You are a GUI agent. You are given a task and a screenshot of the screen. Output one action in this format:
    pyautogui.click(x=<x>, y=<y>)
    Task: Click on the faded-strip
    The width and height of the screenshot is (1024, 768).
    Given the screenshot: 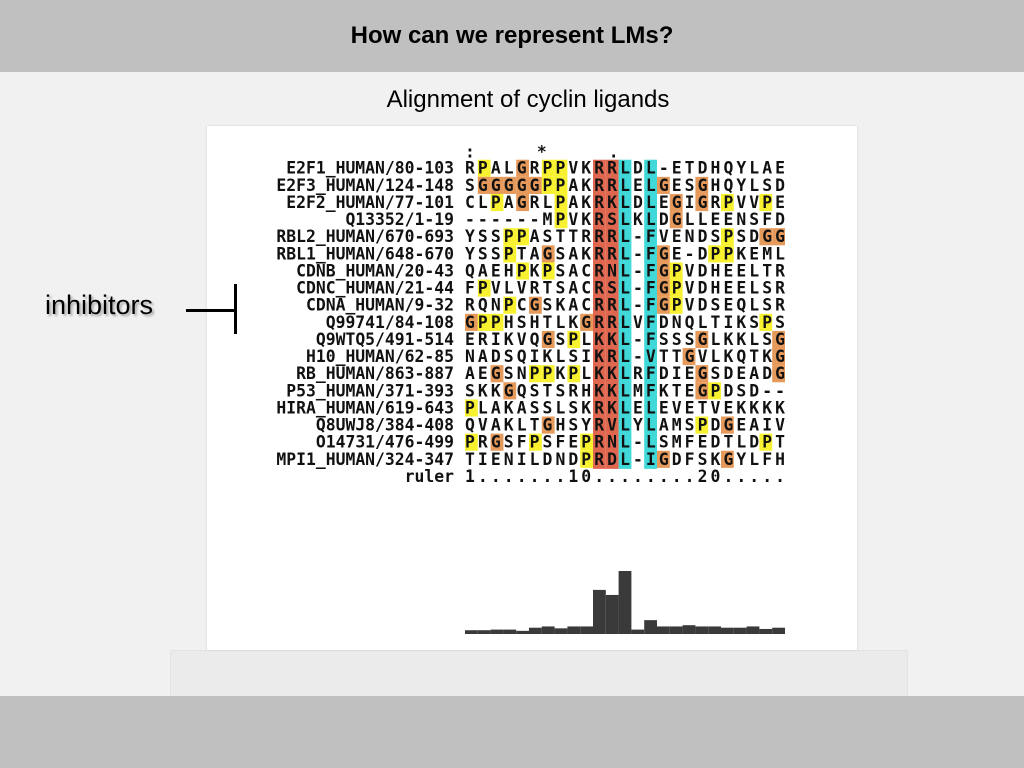 What is the action you would take?
    pyautogui.click(x=539, y=674)
    